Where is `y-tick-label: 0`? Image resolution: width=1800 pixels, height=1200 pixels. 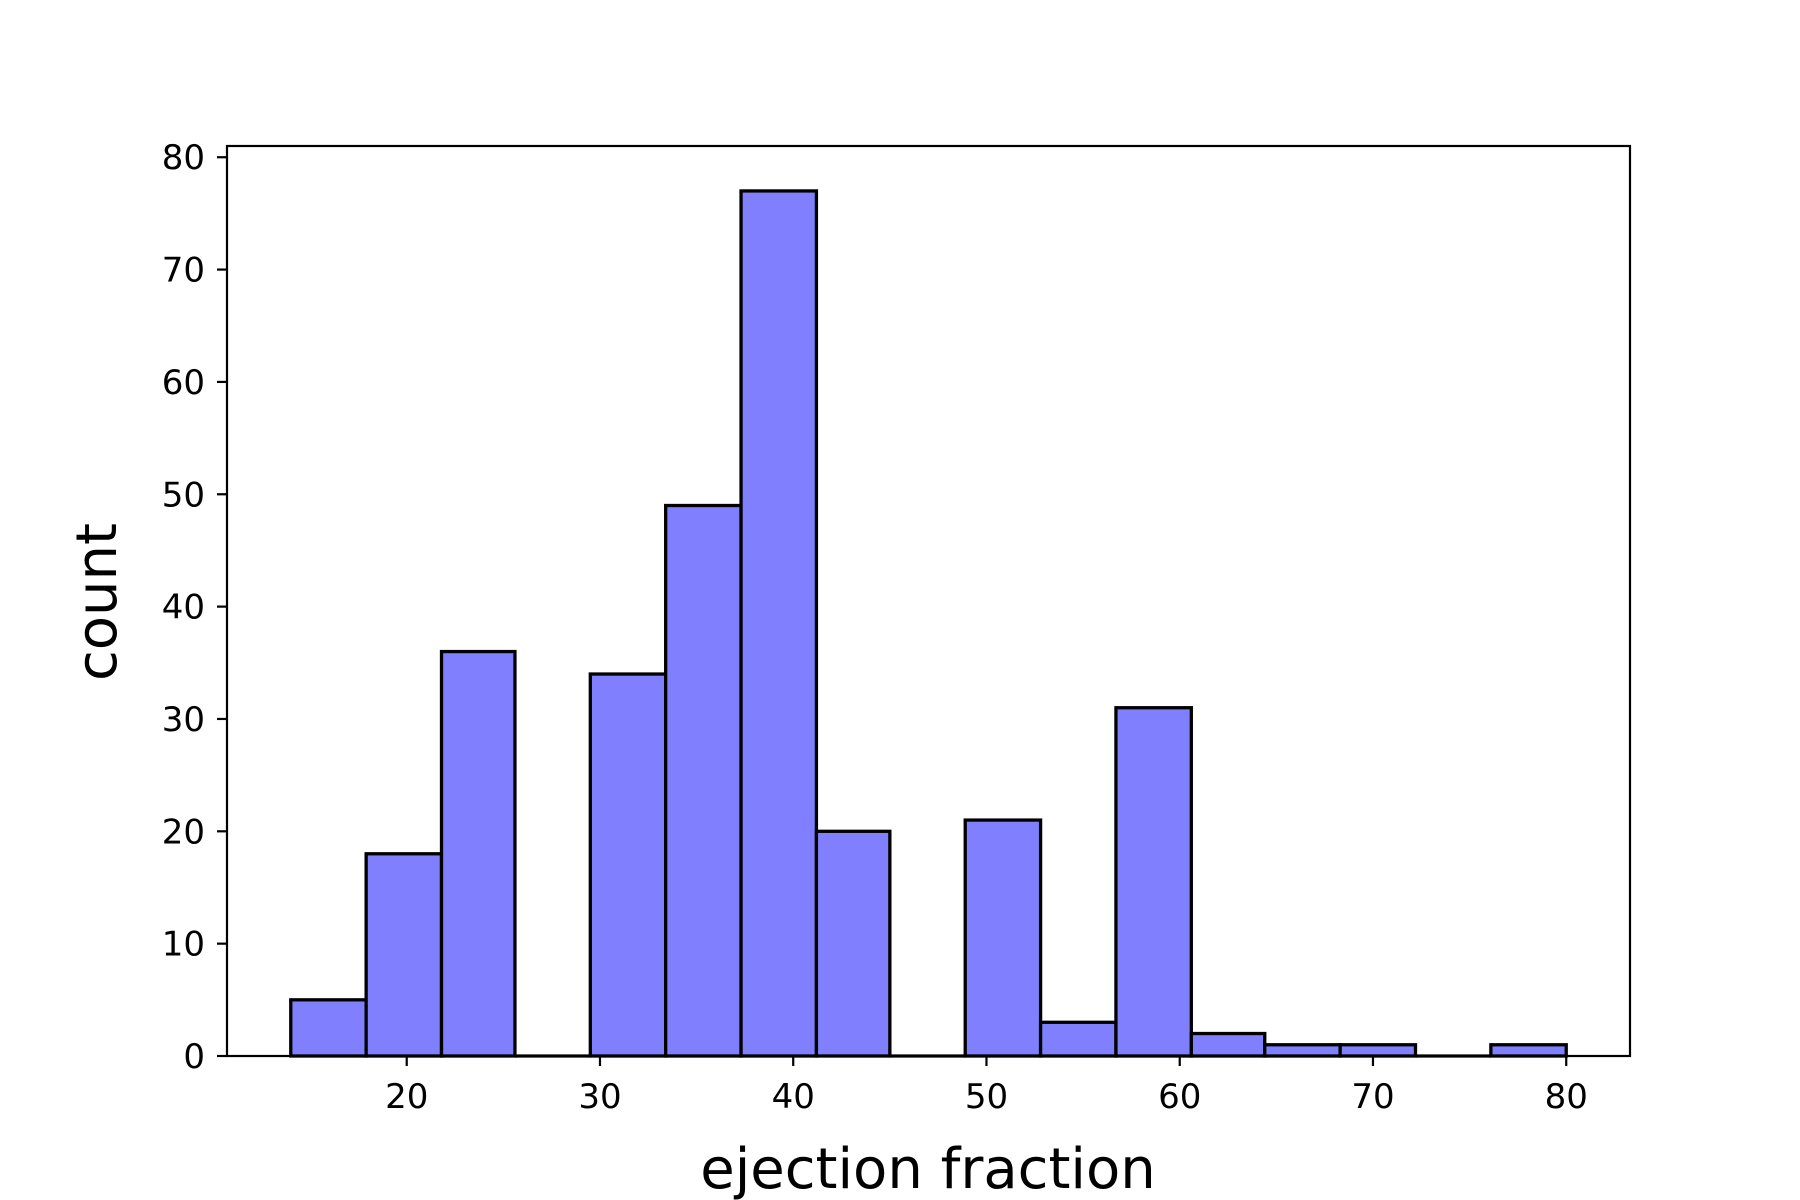 y-tick-label: 0 is located at coordinates (194, 1057).